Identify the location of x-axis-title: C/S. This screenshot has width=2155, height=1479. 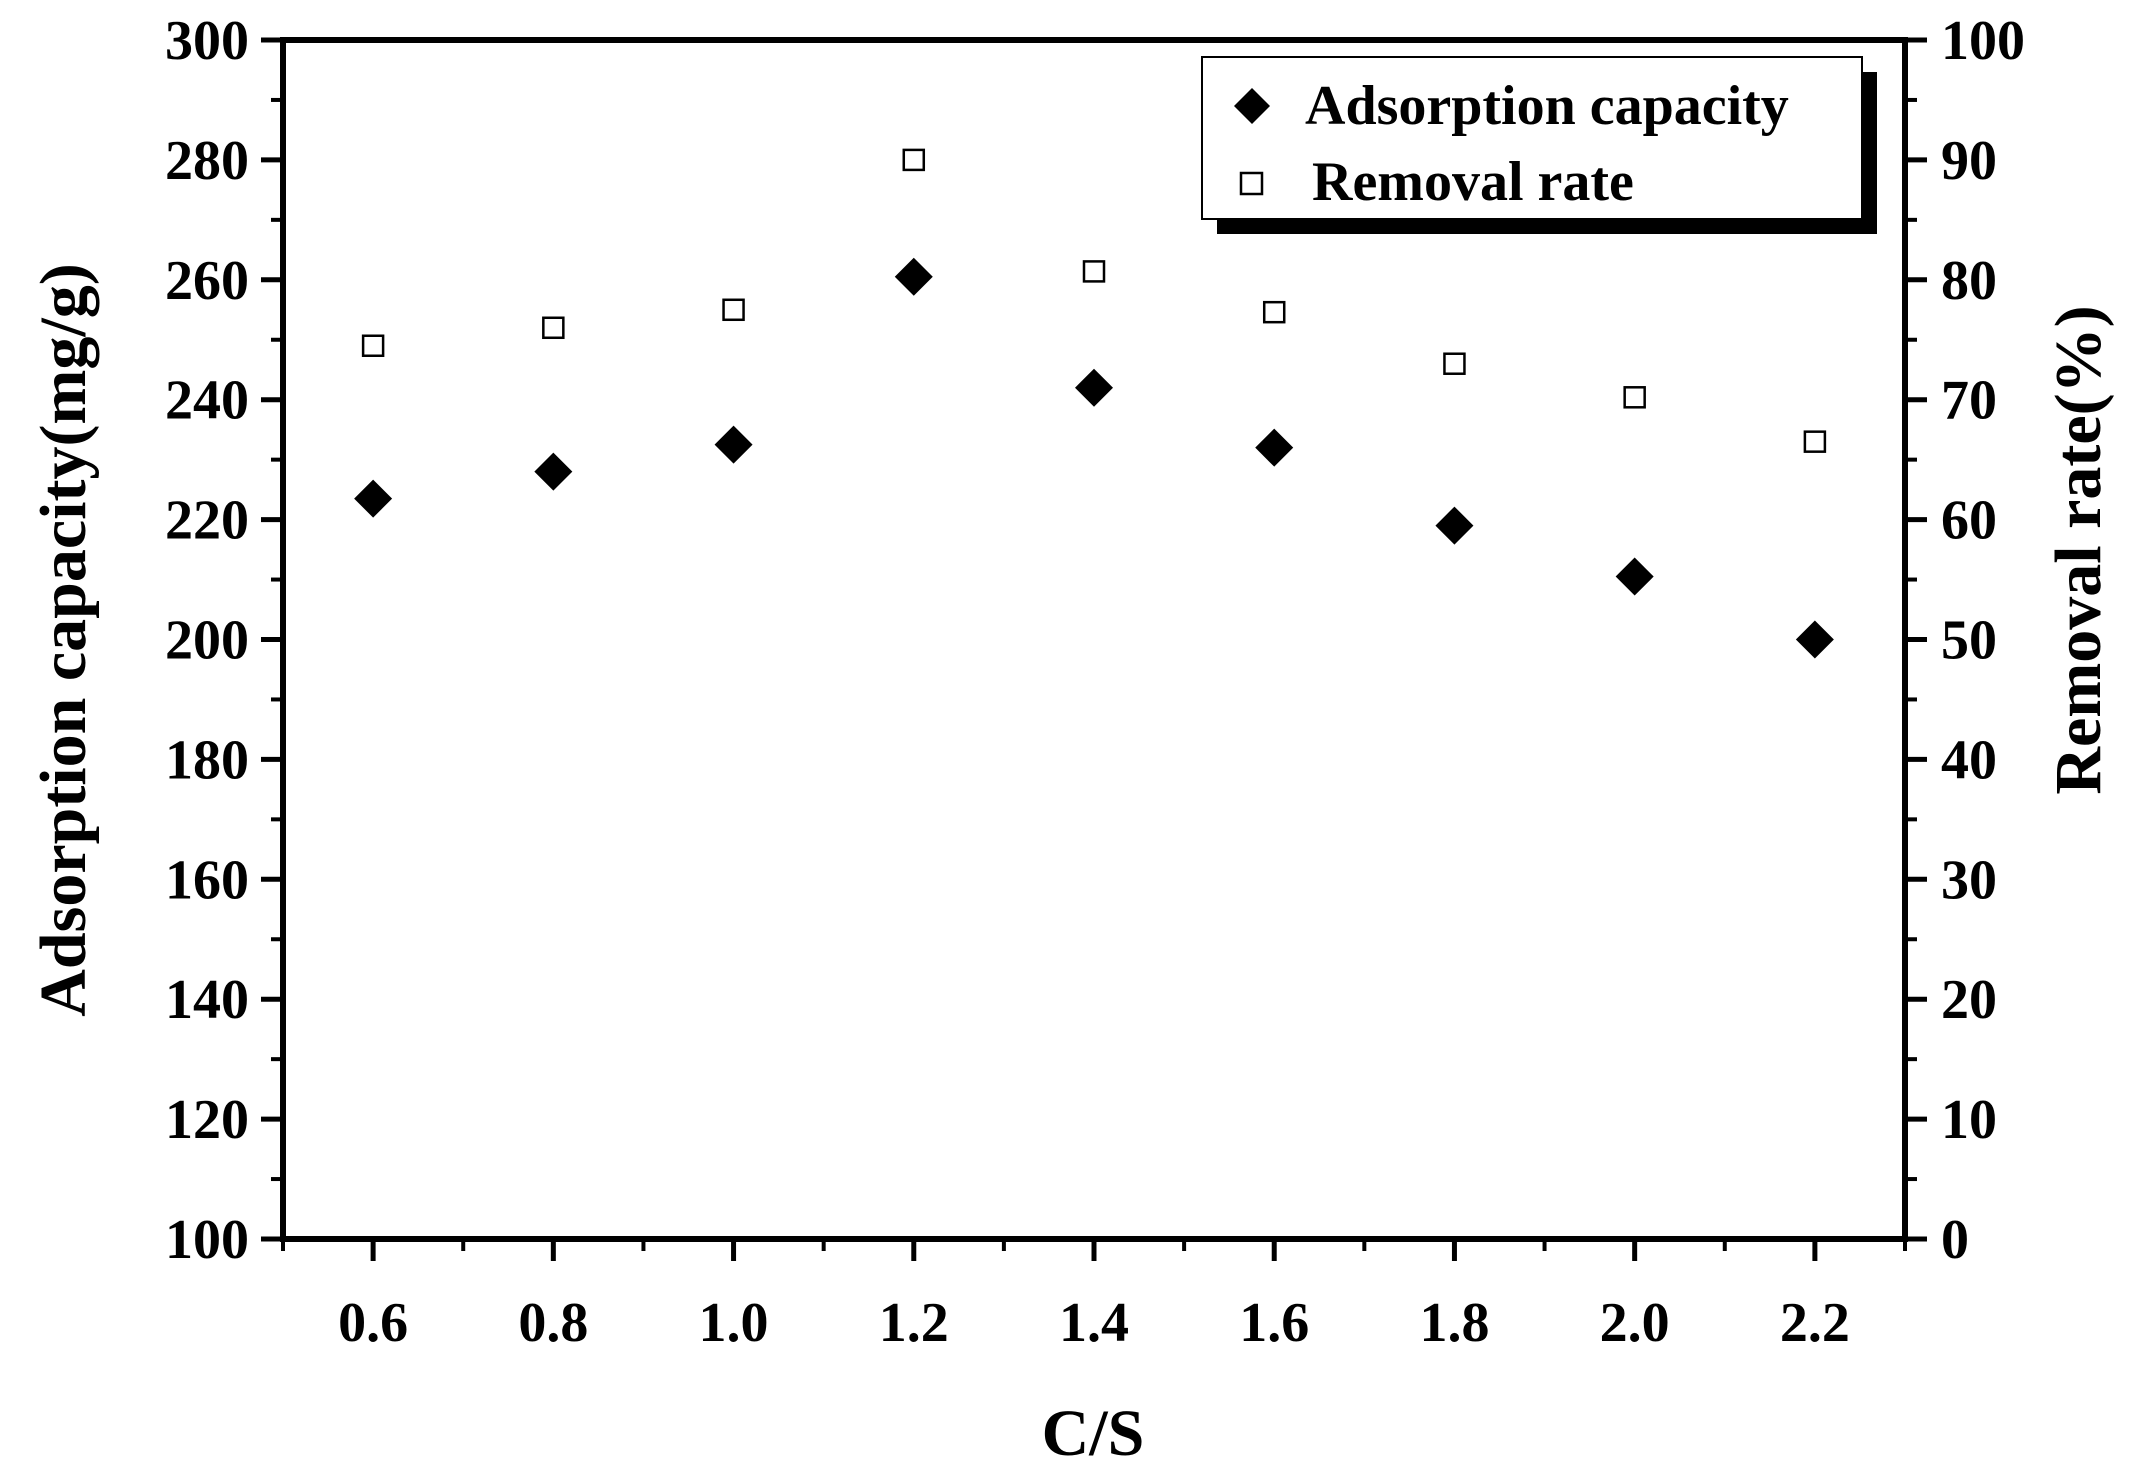
(1093, 1433).